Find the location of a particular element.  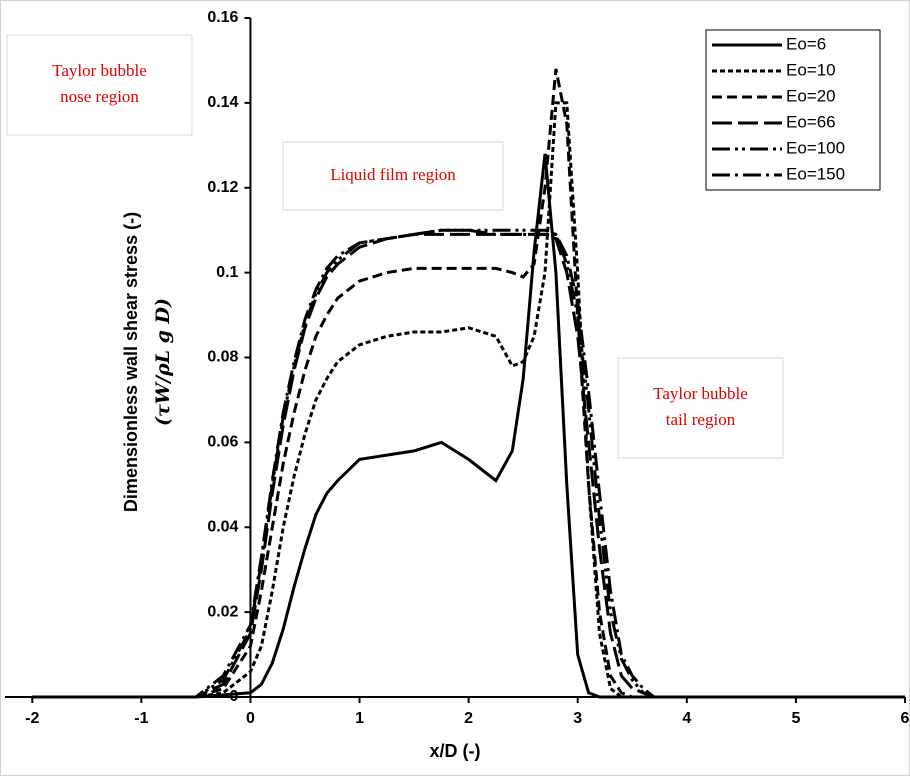

x-tick-label: -2 is located at coordinates (32, 718).